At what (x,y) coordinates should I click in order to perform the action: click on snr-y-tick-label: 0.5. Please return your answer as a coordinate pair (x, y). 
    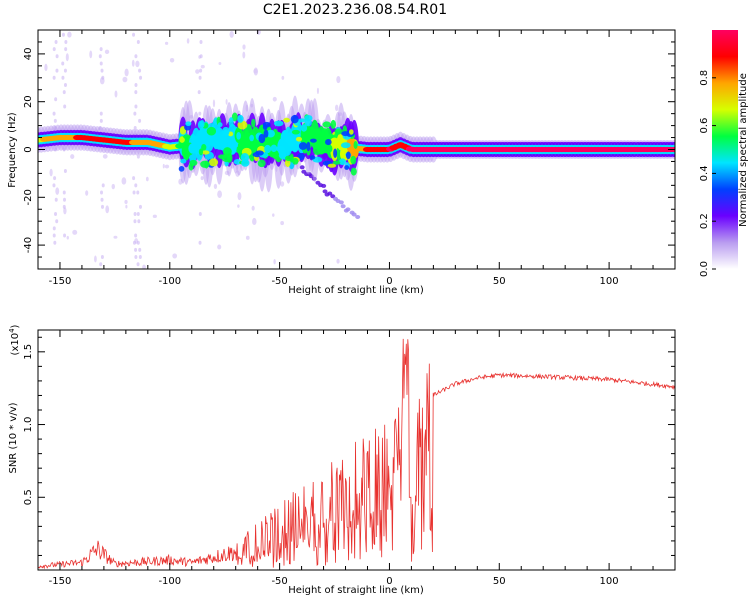
    Looking at the image, I should click on (28, 497).